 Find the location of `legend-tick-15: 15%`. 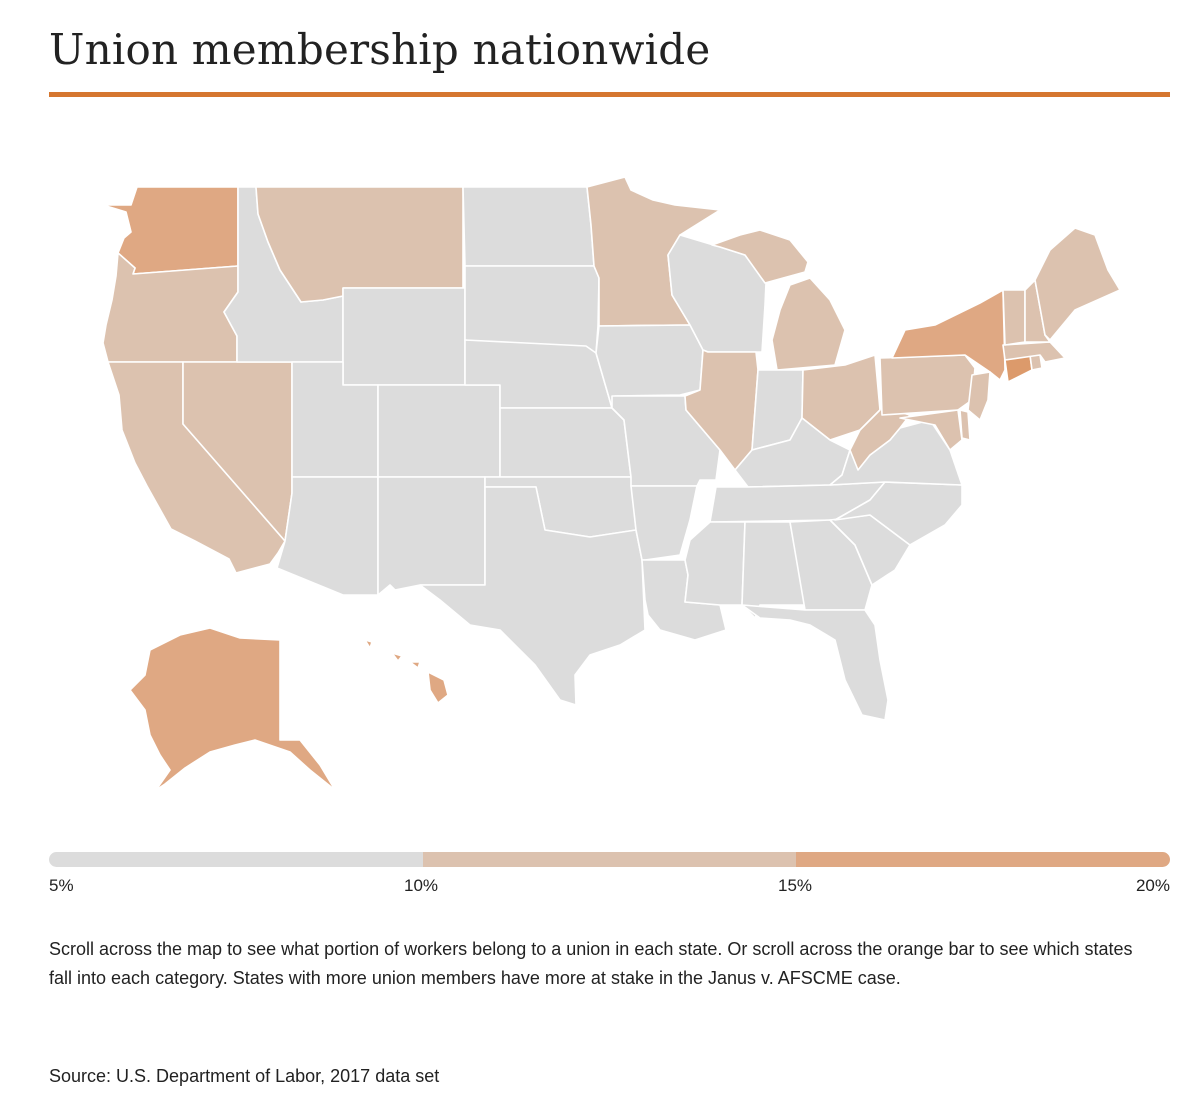

legend-tick-15: 15% is located at coordinates (795, 885).